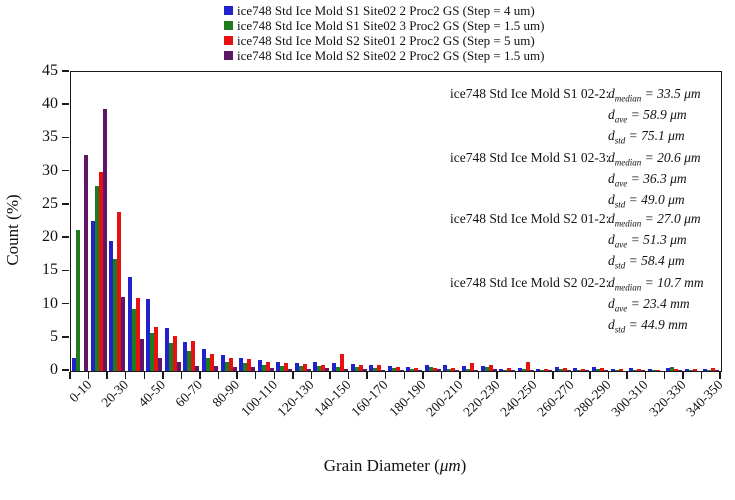  I want to click on bar-70-80-s2, so click(207, 364).